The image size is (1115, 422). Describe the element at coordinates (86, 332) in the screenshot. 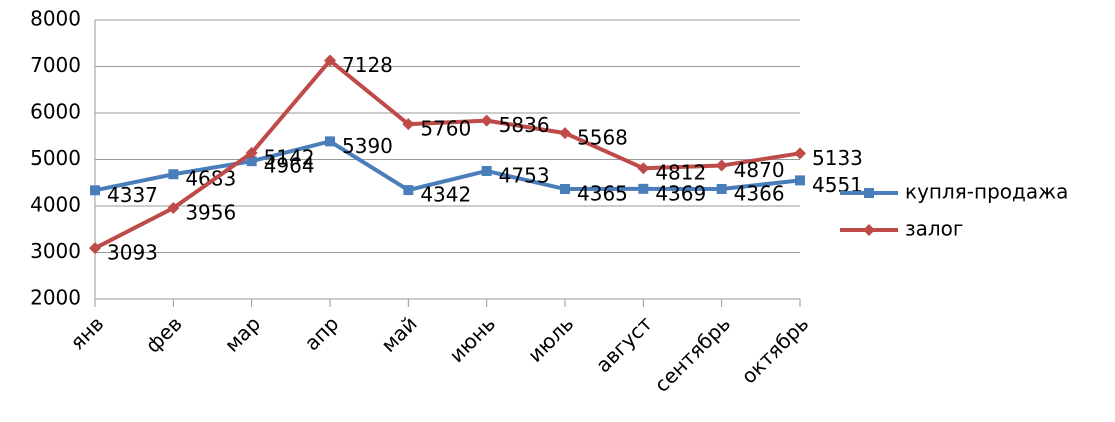

I see `x-tick-label: янв` at that location.